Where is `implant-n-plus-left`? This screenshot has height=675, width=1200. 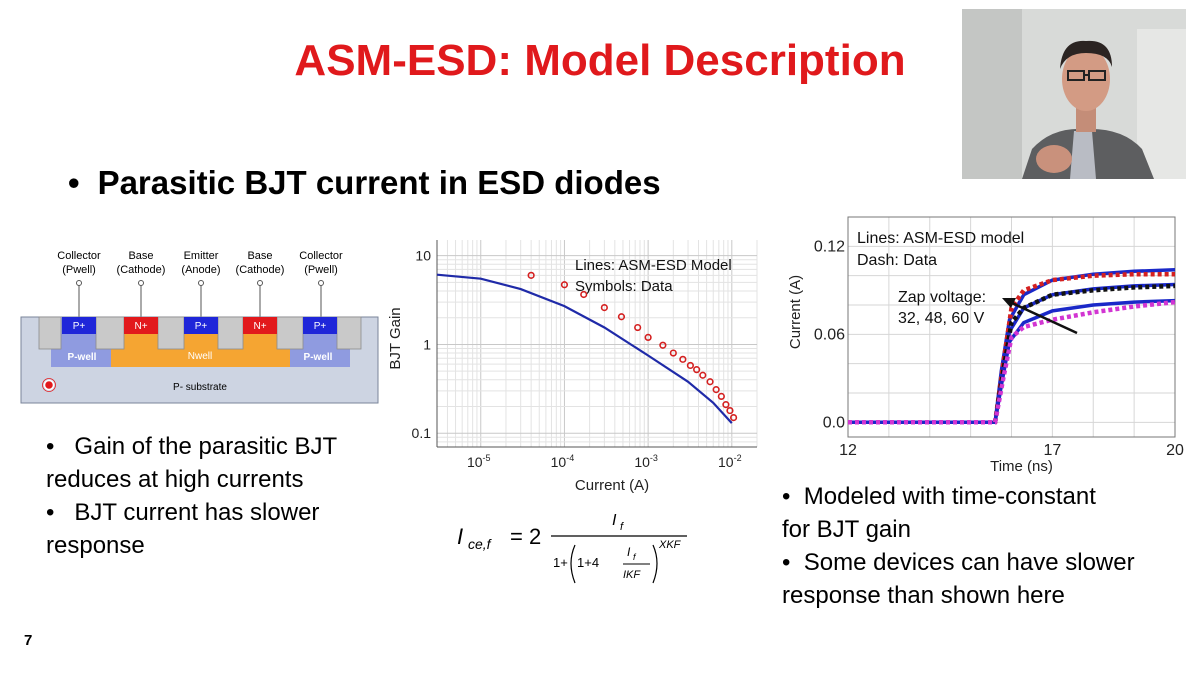
implant-n-plus-left is located at coordinates (141, 325).